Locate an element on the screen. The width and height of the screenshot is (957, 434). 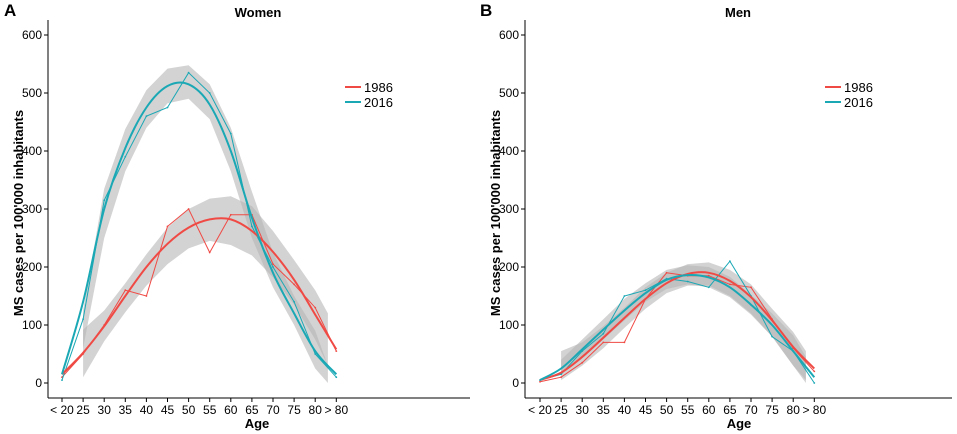
y-axis-title-a: MS cases per 100'000 inhabitants is located at coordinates (18, 213).